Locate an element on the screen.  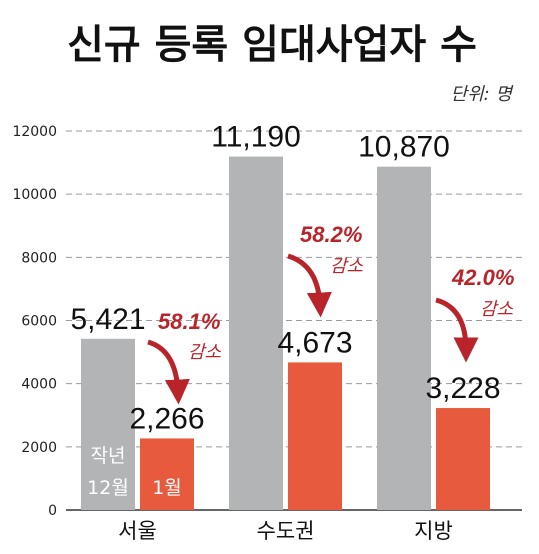
y-tick-label: 2000 is located at coordinates (39, 448).